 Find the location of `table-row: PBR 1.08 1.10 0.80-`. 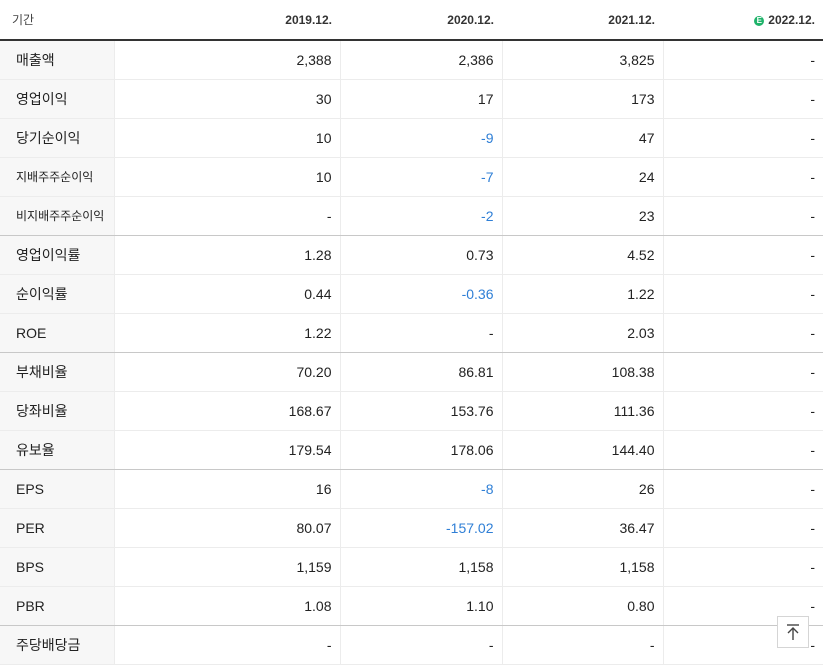

table-row: PBR 1.08 1.10 0.80- is located at coordinates (411, 606).